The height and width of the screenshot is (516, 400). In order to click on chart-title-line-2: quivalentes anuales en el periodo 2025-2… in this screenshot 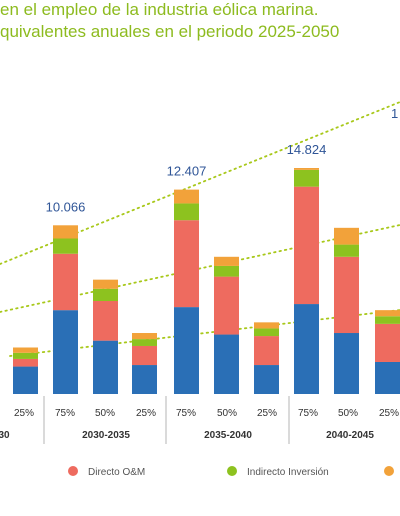, I will do `click(170, 31)`.